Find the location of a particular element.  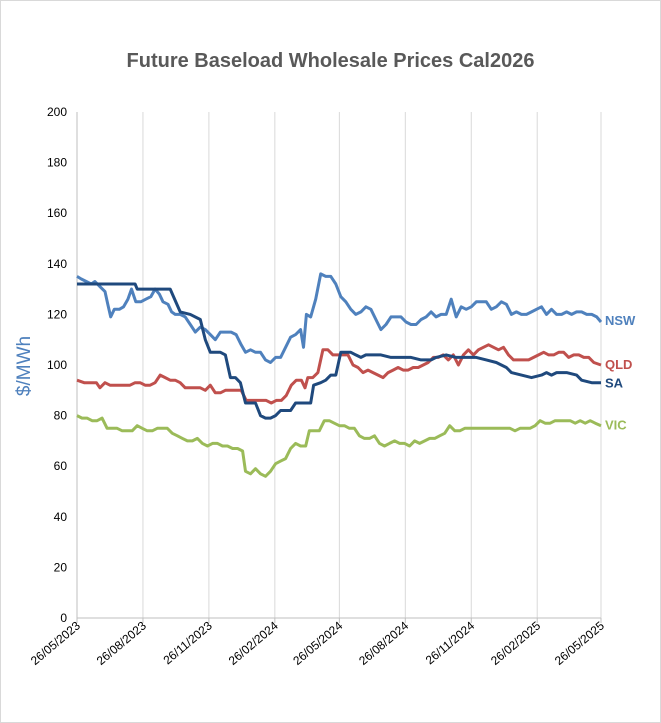

y-tick-labels: 0 20 40 60 80 100 120 140 160 180 200 is located at coordinates (57, 365).